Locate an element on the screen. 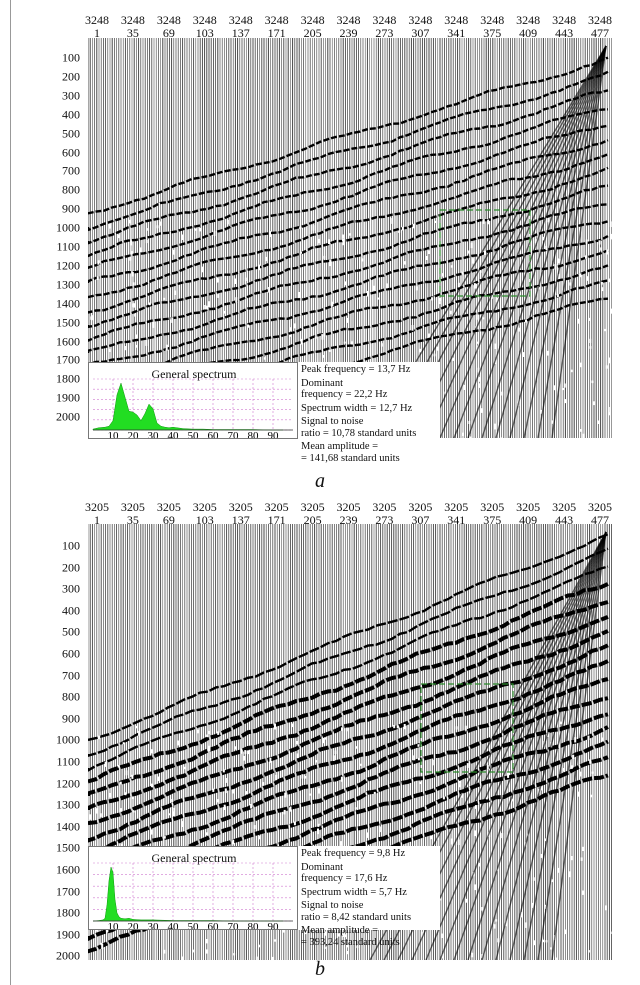 The image size is (640, 985). mean-amplitude-b: Mean amplitude = = 393,24 standard units is located at coordinates (369, 936).